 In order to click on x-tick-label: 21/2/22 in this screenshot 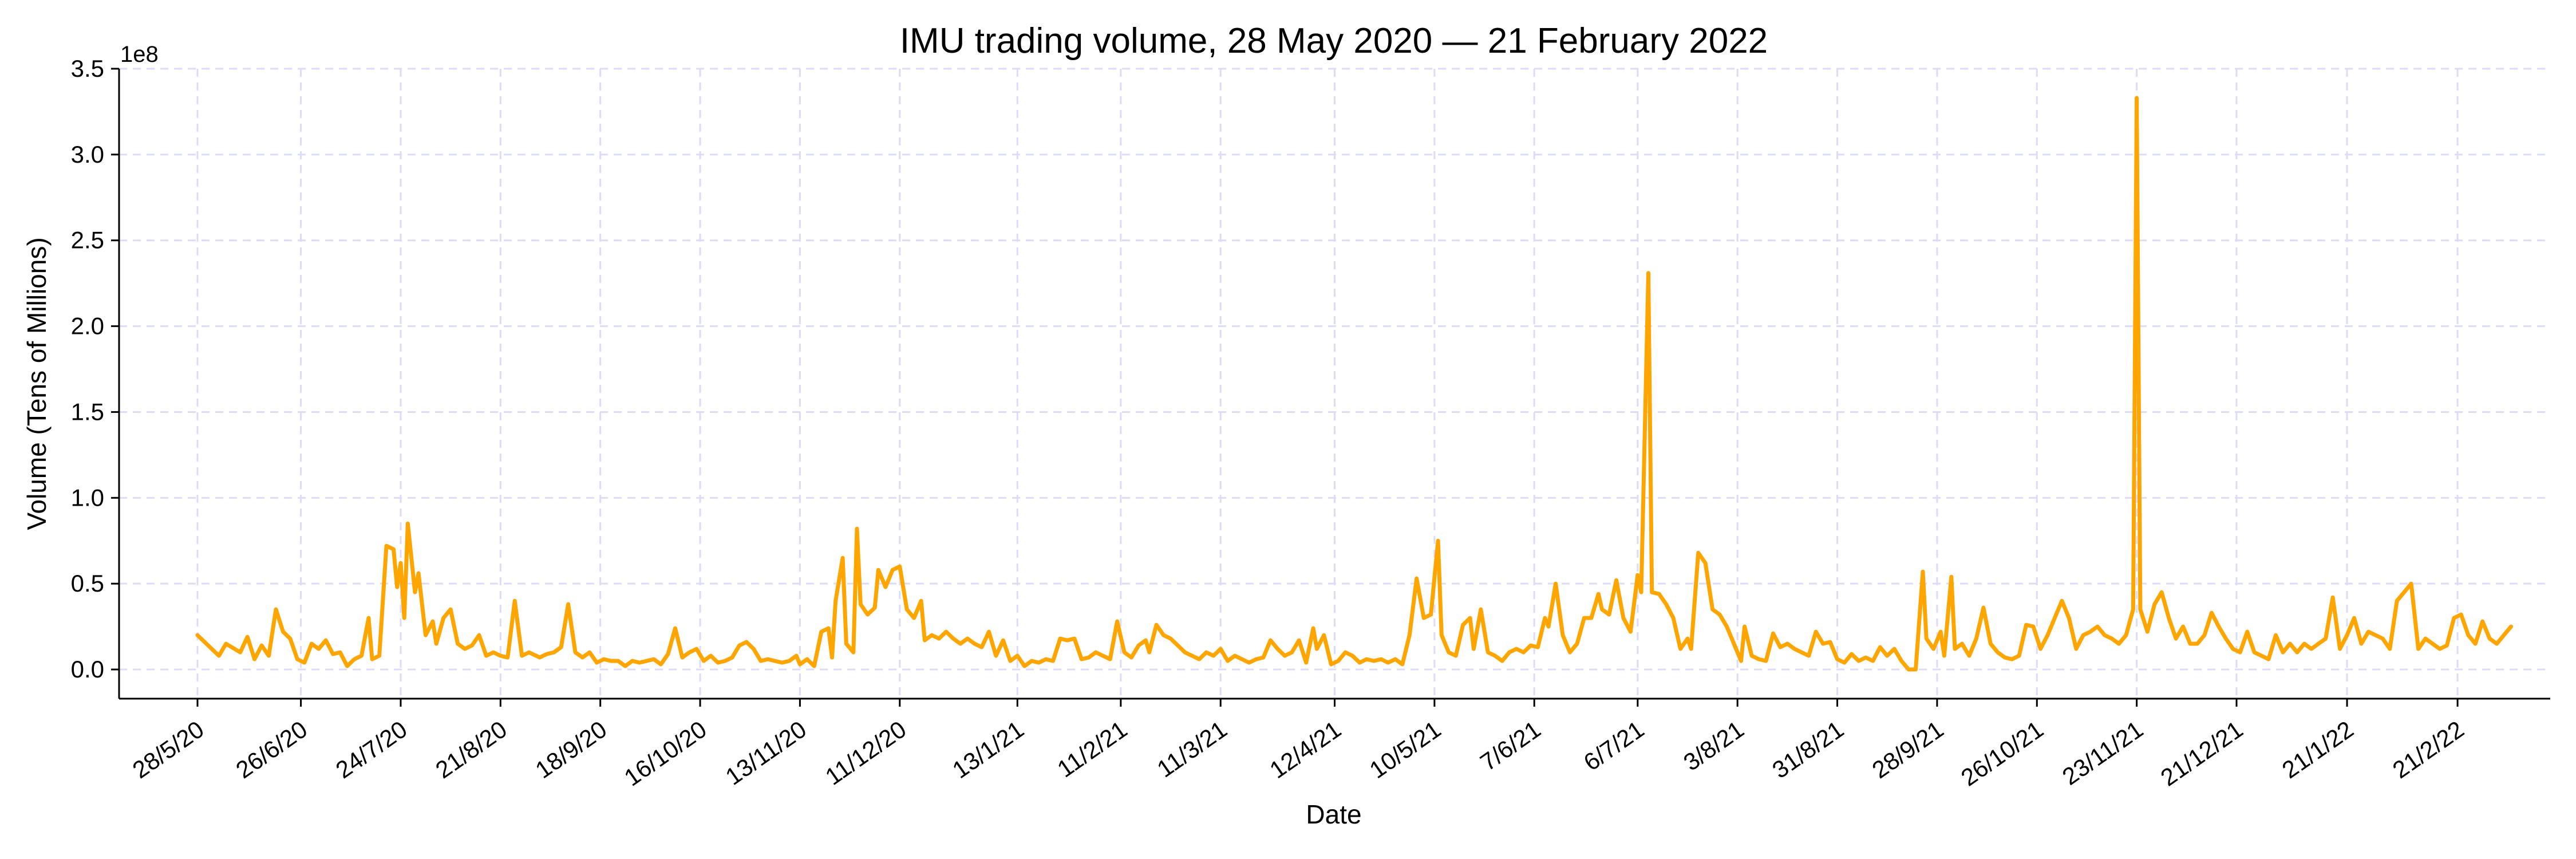, I will do `click(2428, 750)`.